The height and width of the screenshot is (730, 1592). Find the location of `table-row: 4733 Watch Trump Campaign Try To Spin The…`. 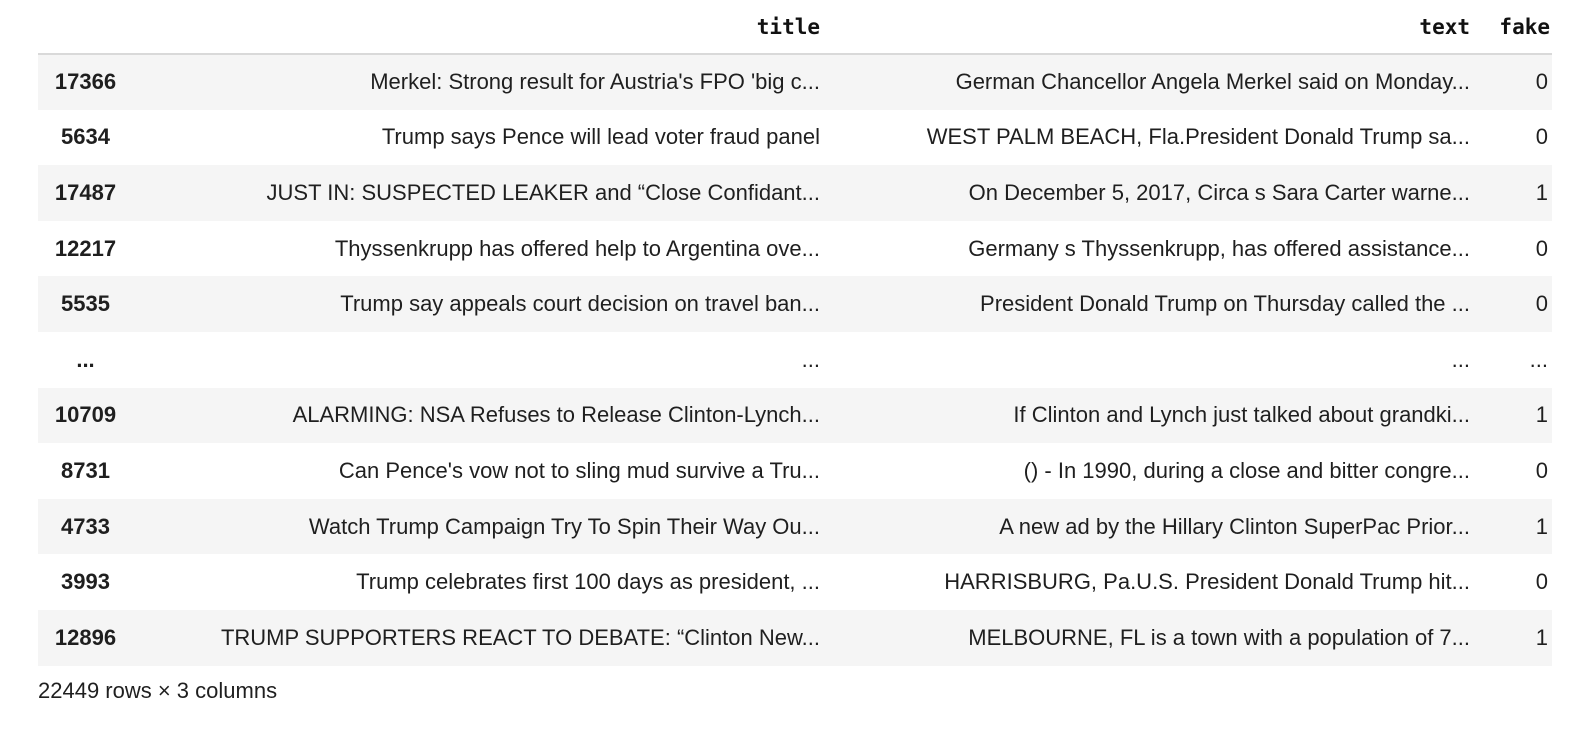

table-row: 4733 Watch Trump Campaign Try To Spin The… is located at coordinates (795, 526).